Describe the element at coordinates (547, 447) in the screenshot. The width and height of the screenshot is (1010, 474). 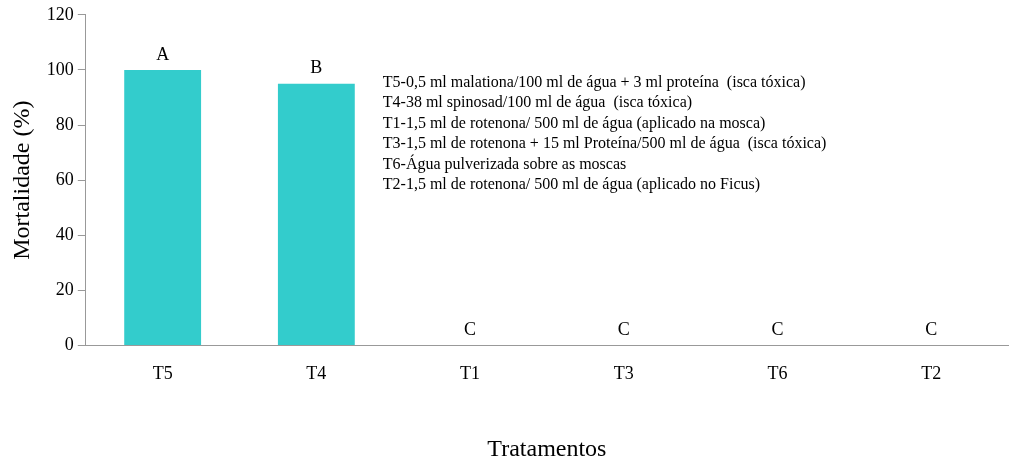
I see `x-axis-title: Tratamentos` at that location.